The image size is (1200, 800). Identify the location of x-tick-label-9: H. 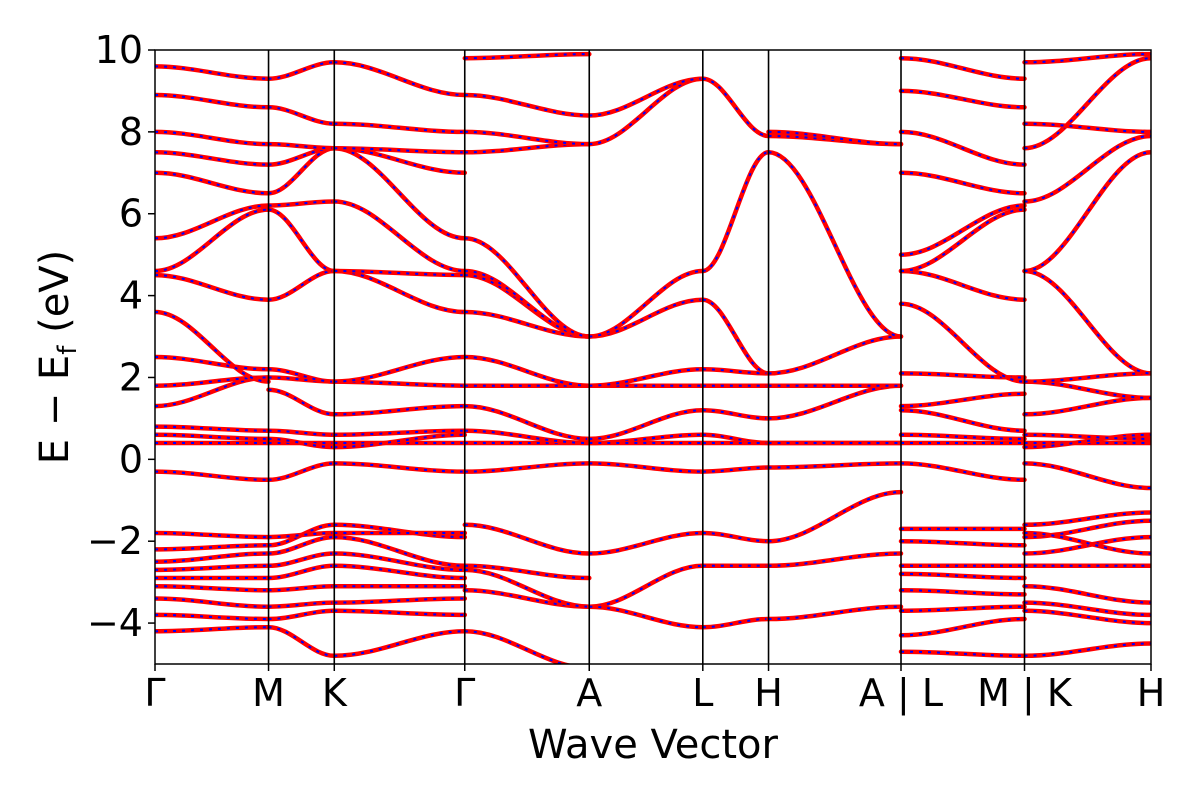
(1151, 693).